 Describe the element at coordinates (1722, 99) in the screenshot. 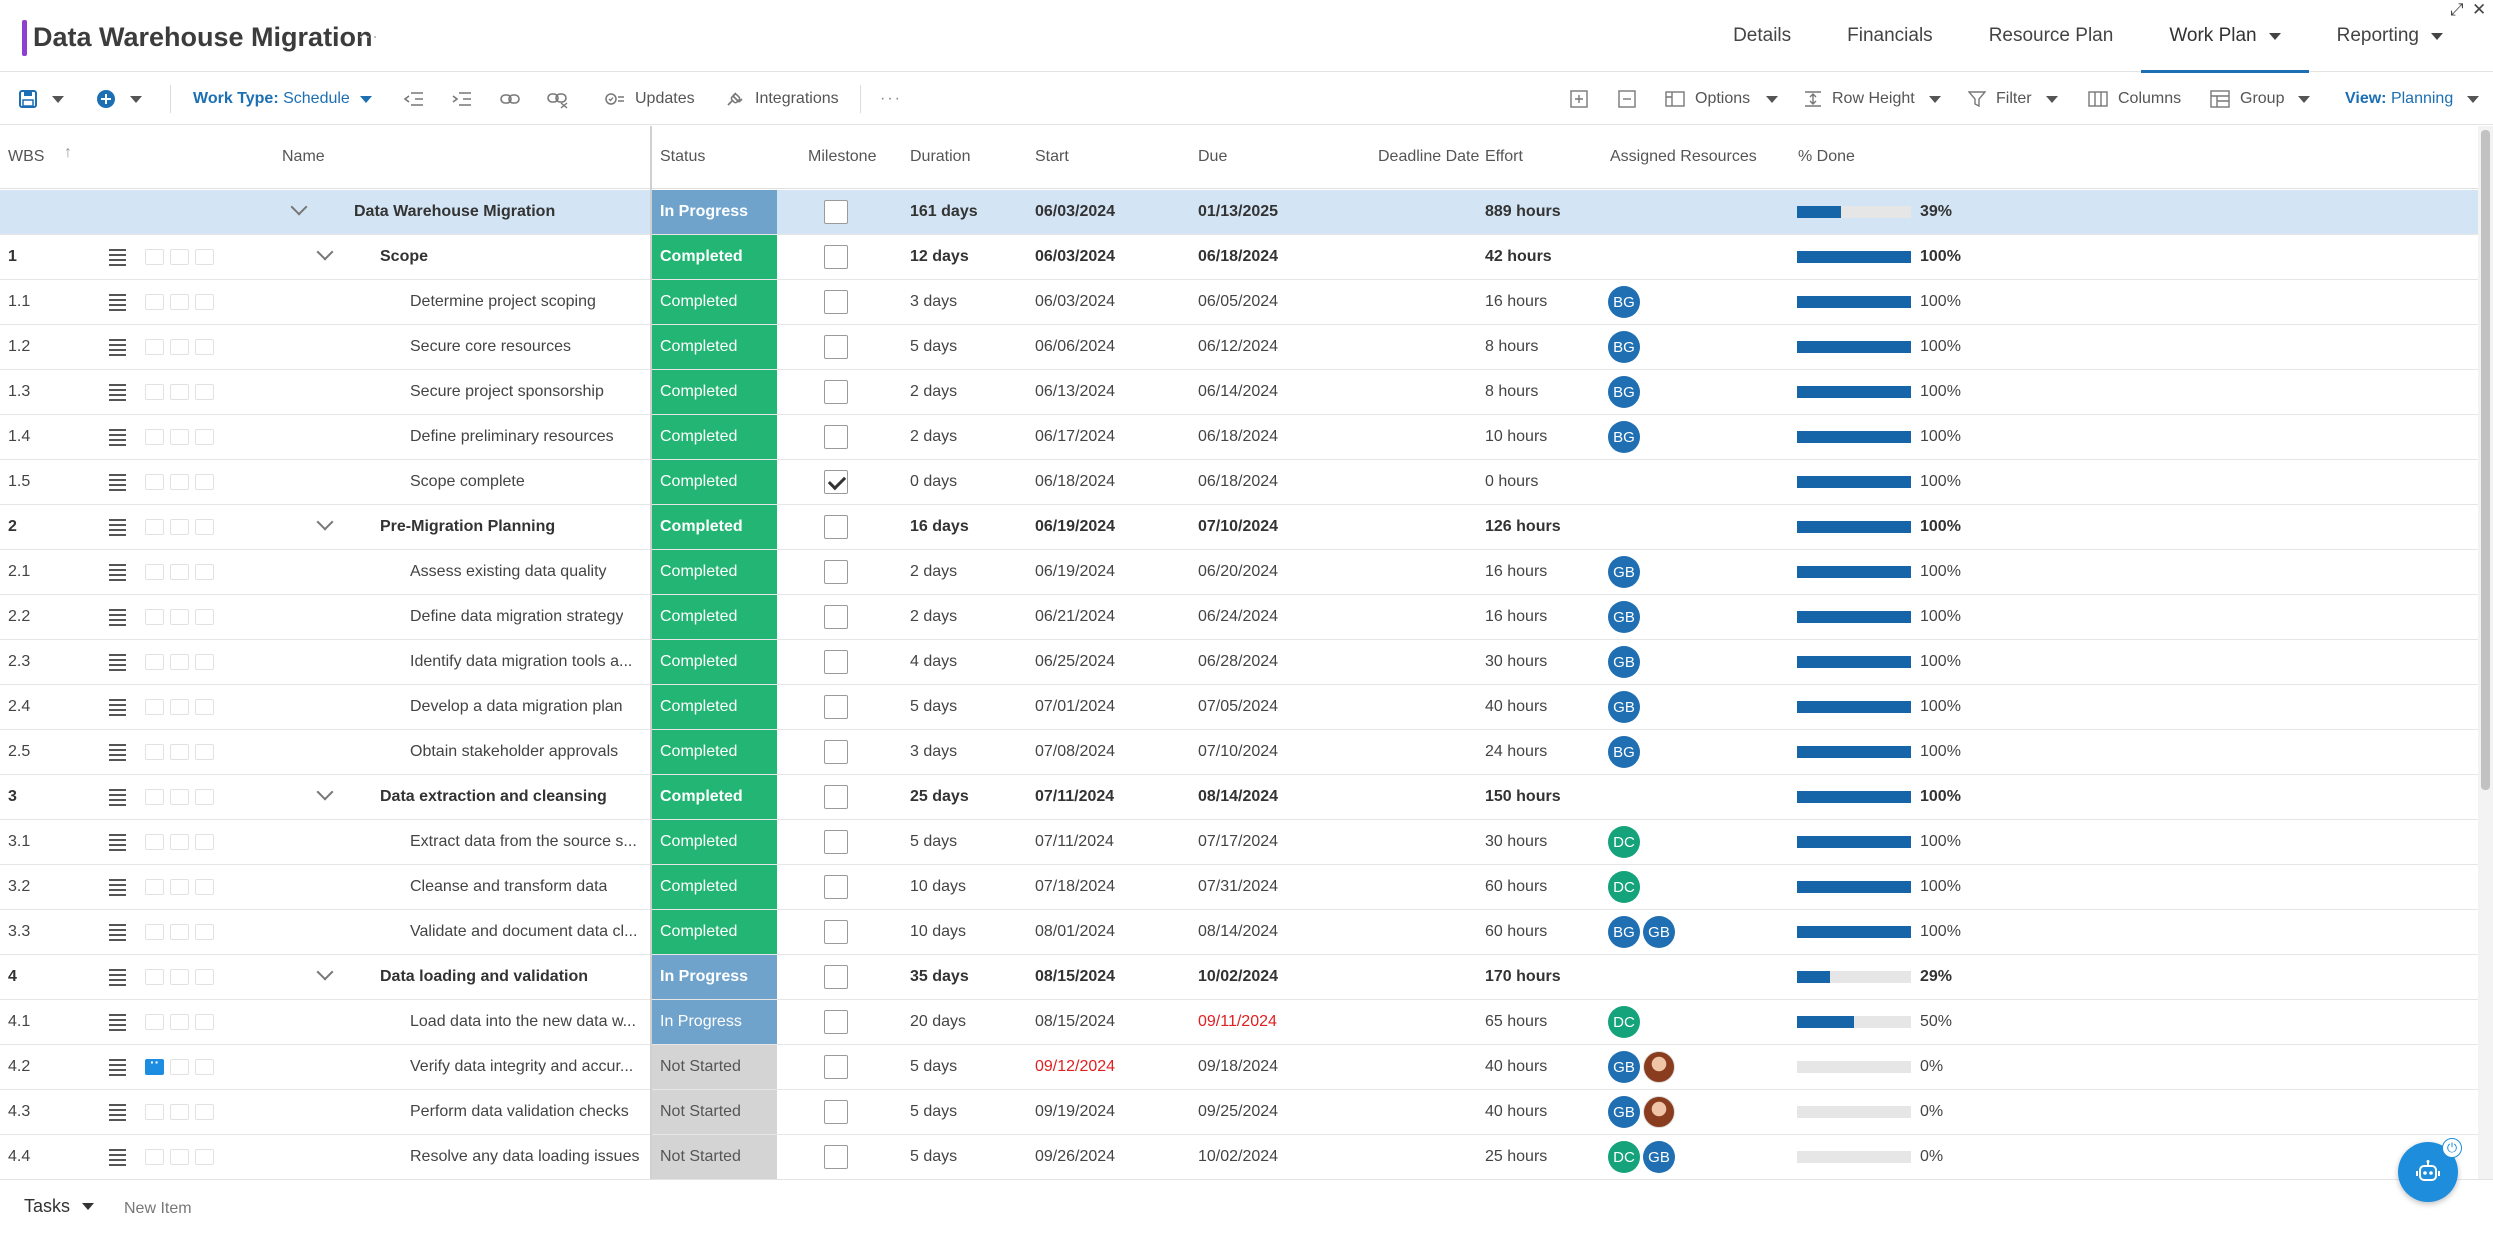

I see `options-button: Options` at that location.